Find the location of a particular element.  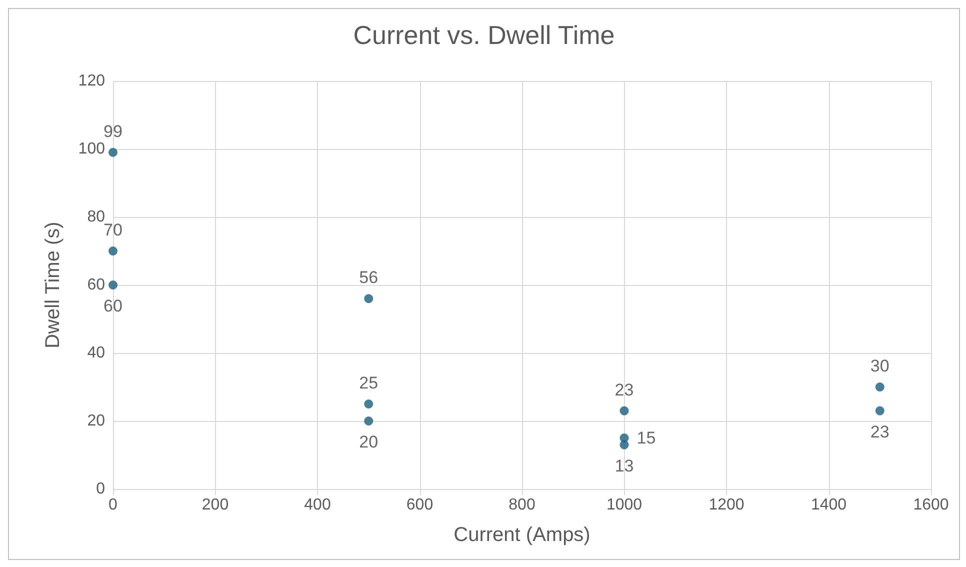

x-tick-label: 0 is located at coordinates (113, 505).